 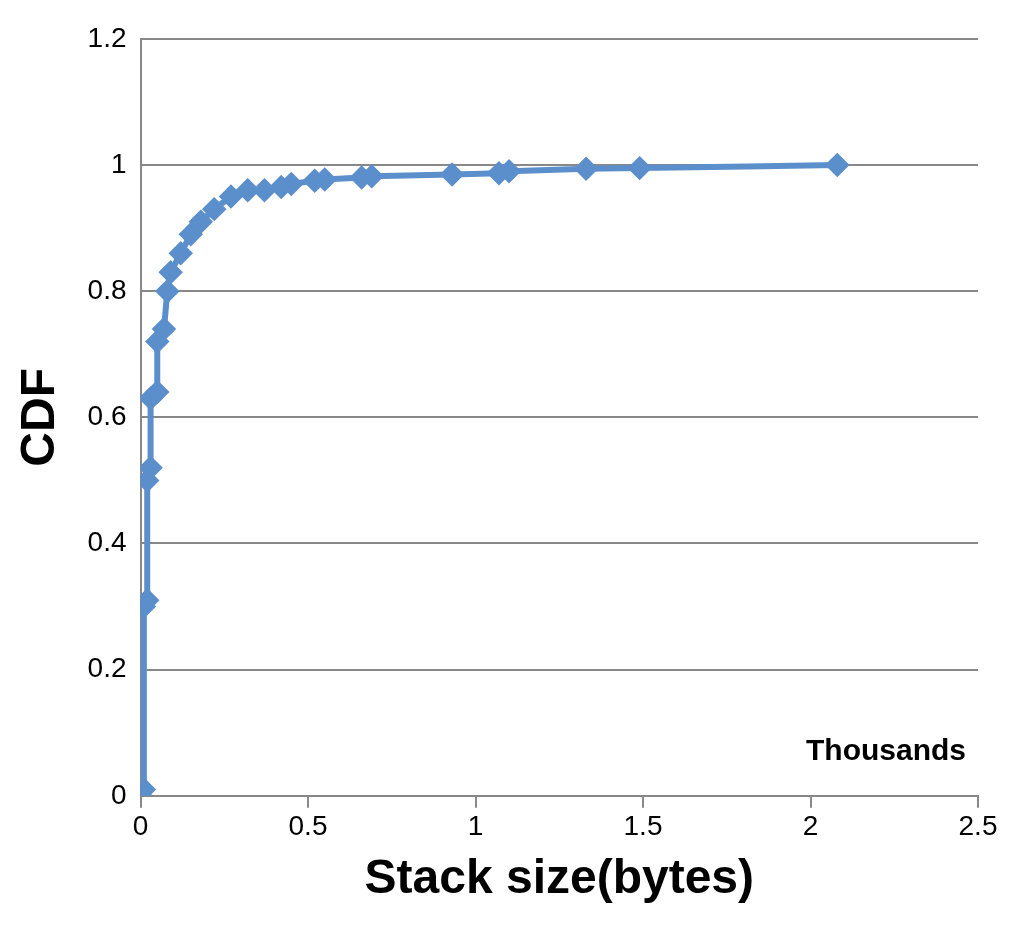 I want to click on x-tick-label: 0, so click(x=140, y=826).